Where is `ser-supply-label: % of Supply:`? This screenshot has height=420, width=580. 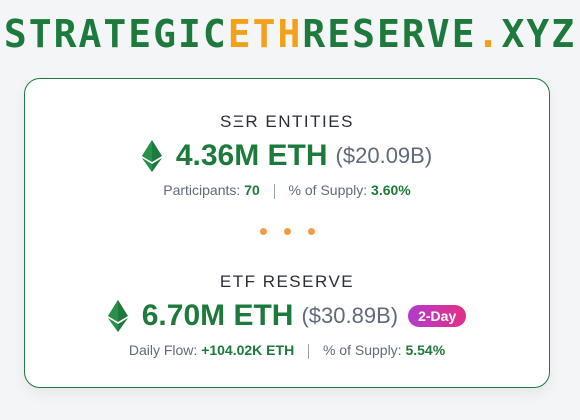
ser-supply-label: % of Supply: is located at coordinates (328, 190).